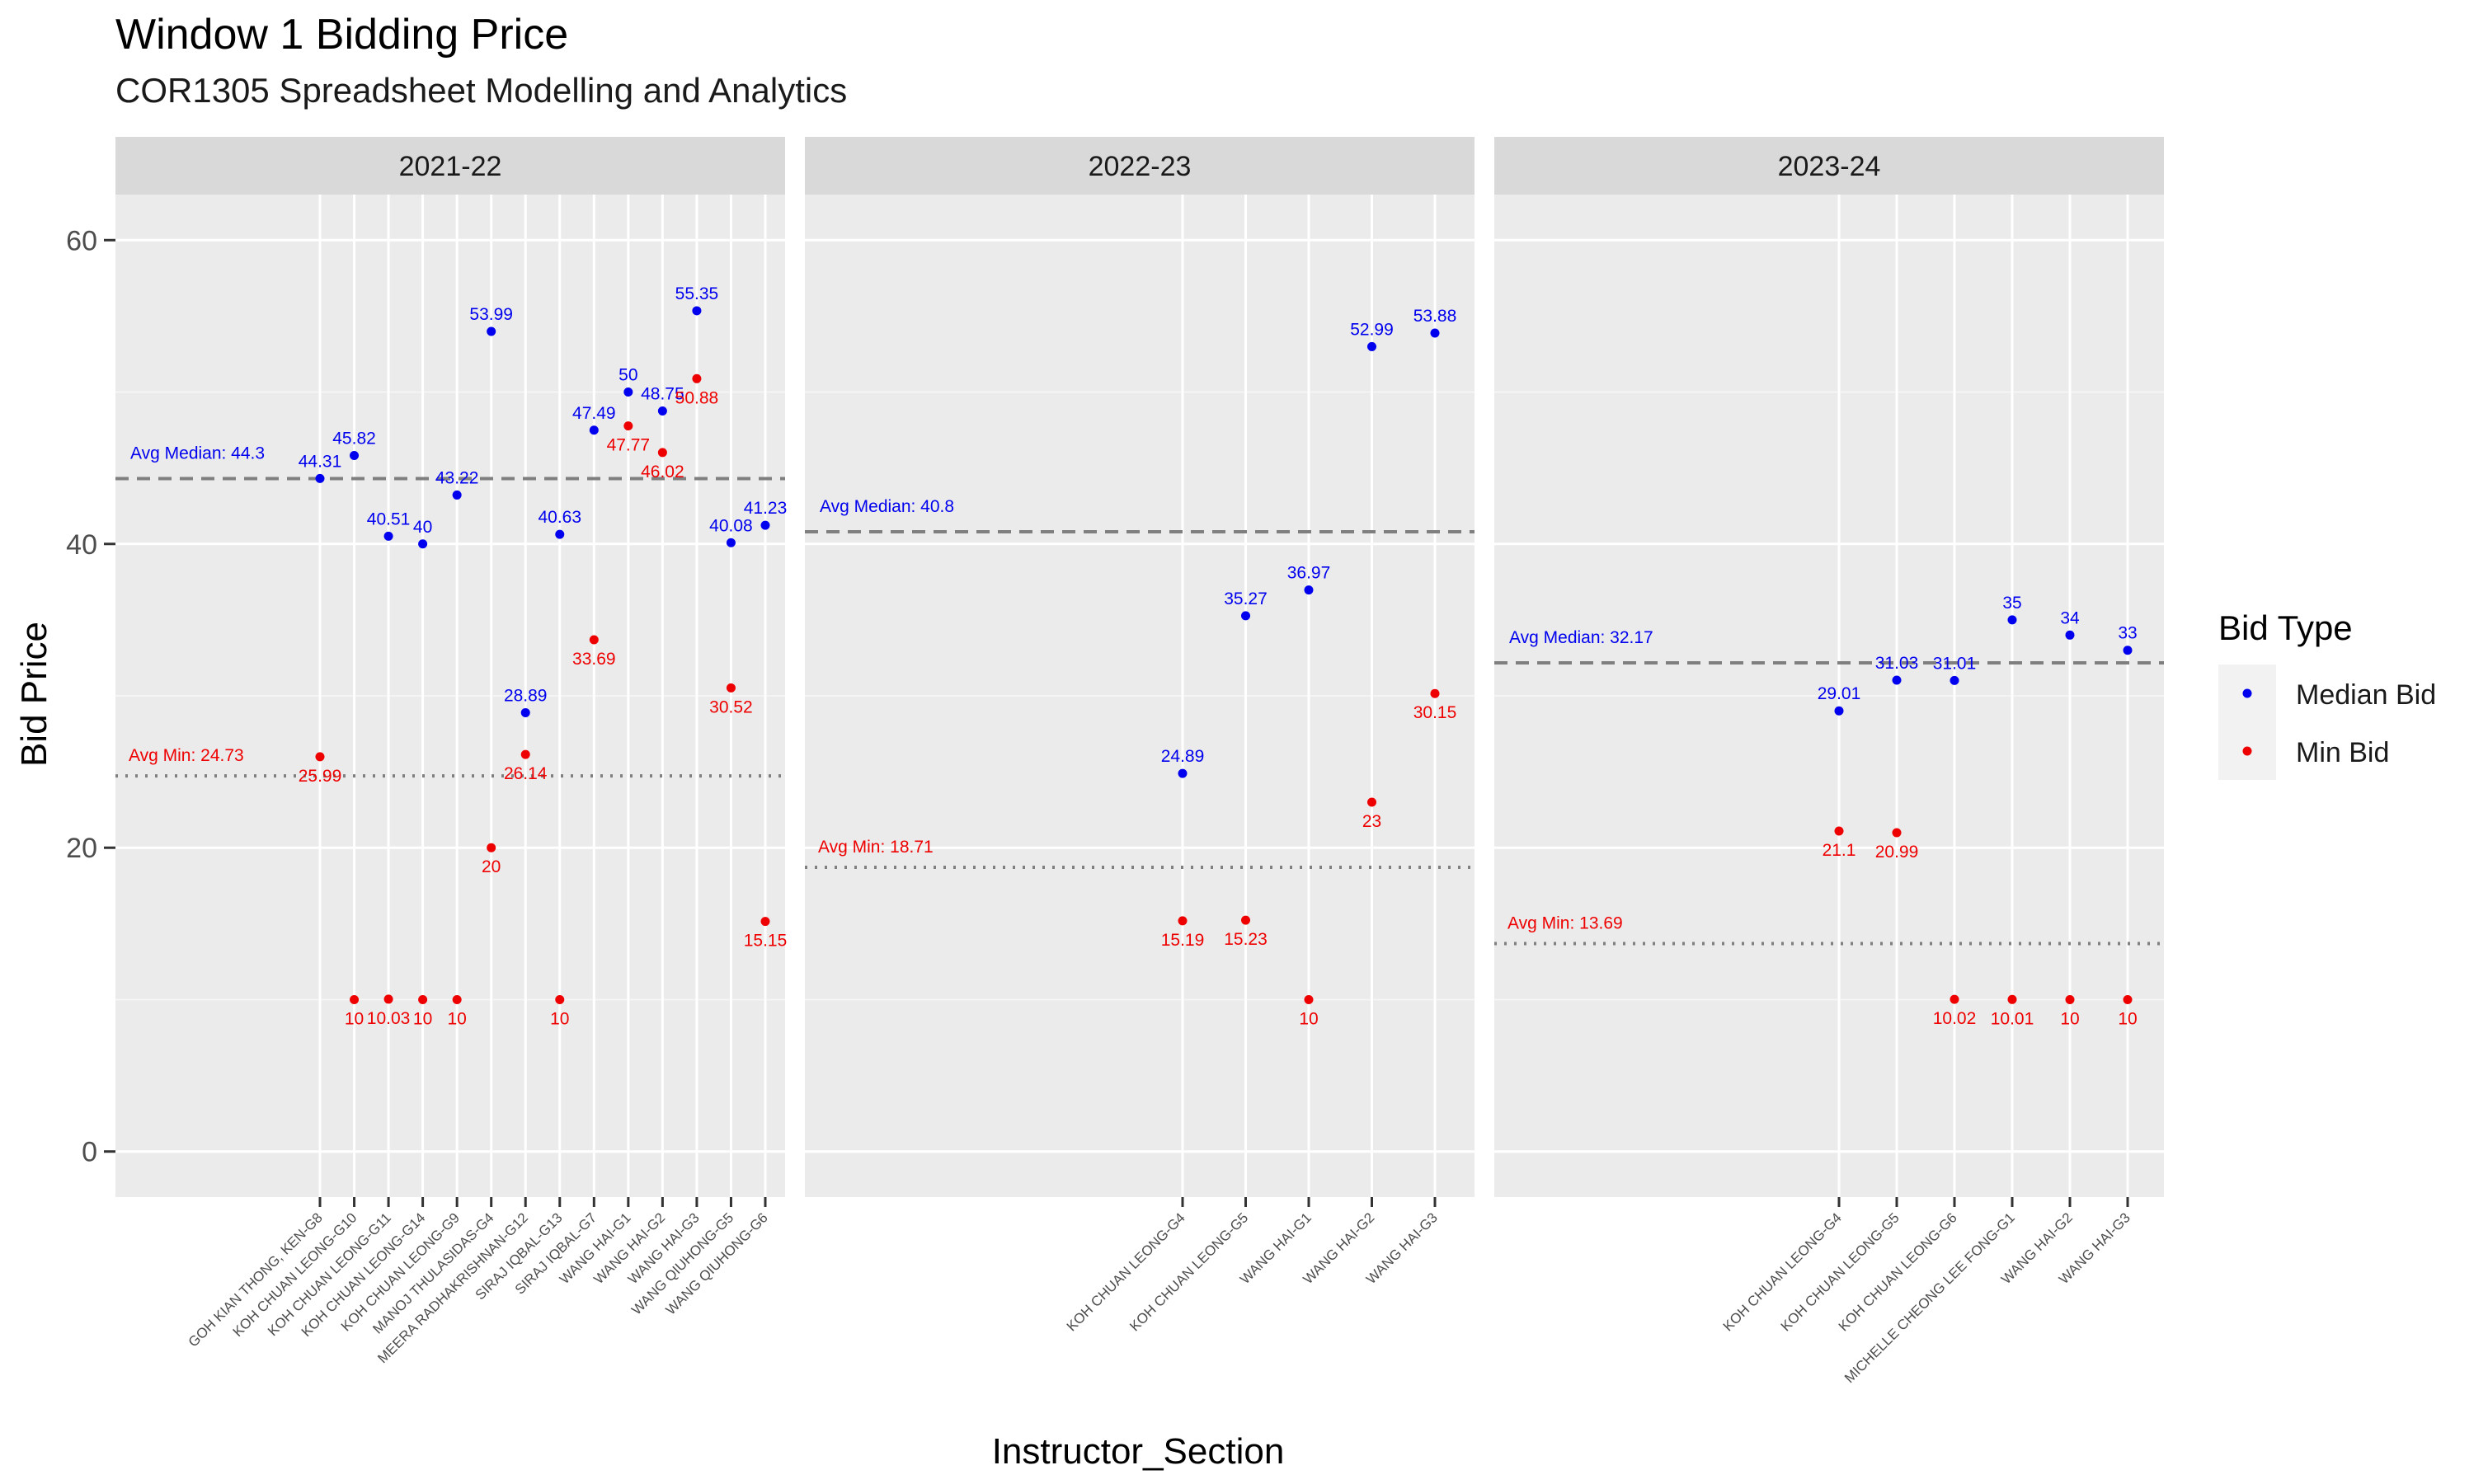 The height and width of the screenshot is (1484, 2474). What do you see at coordinates (627, 375) in the screenshot?
I see `median-bid-label: 50` at bounding box center [627, 375].